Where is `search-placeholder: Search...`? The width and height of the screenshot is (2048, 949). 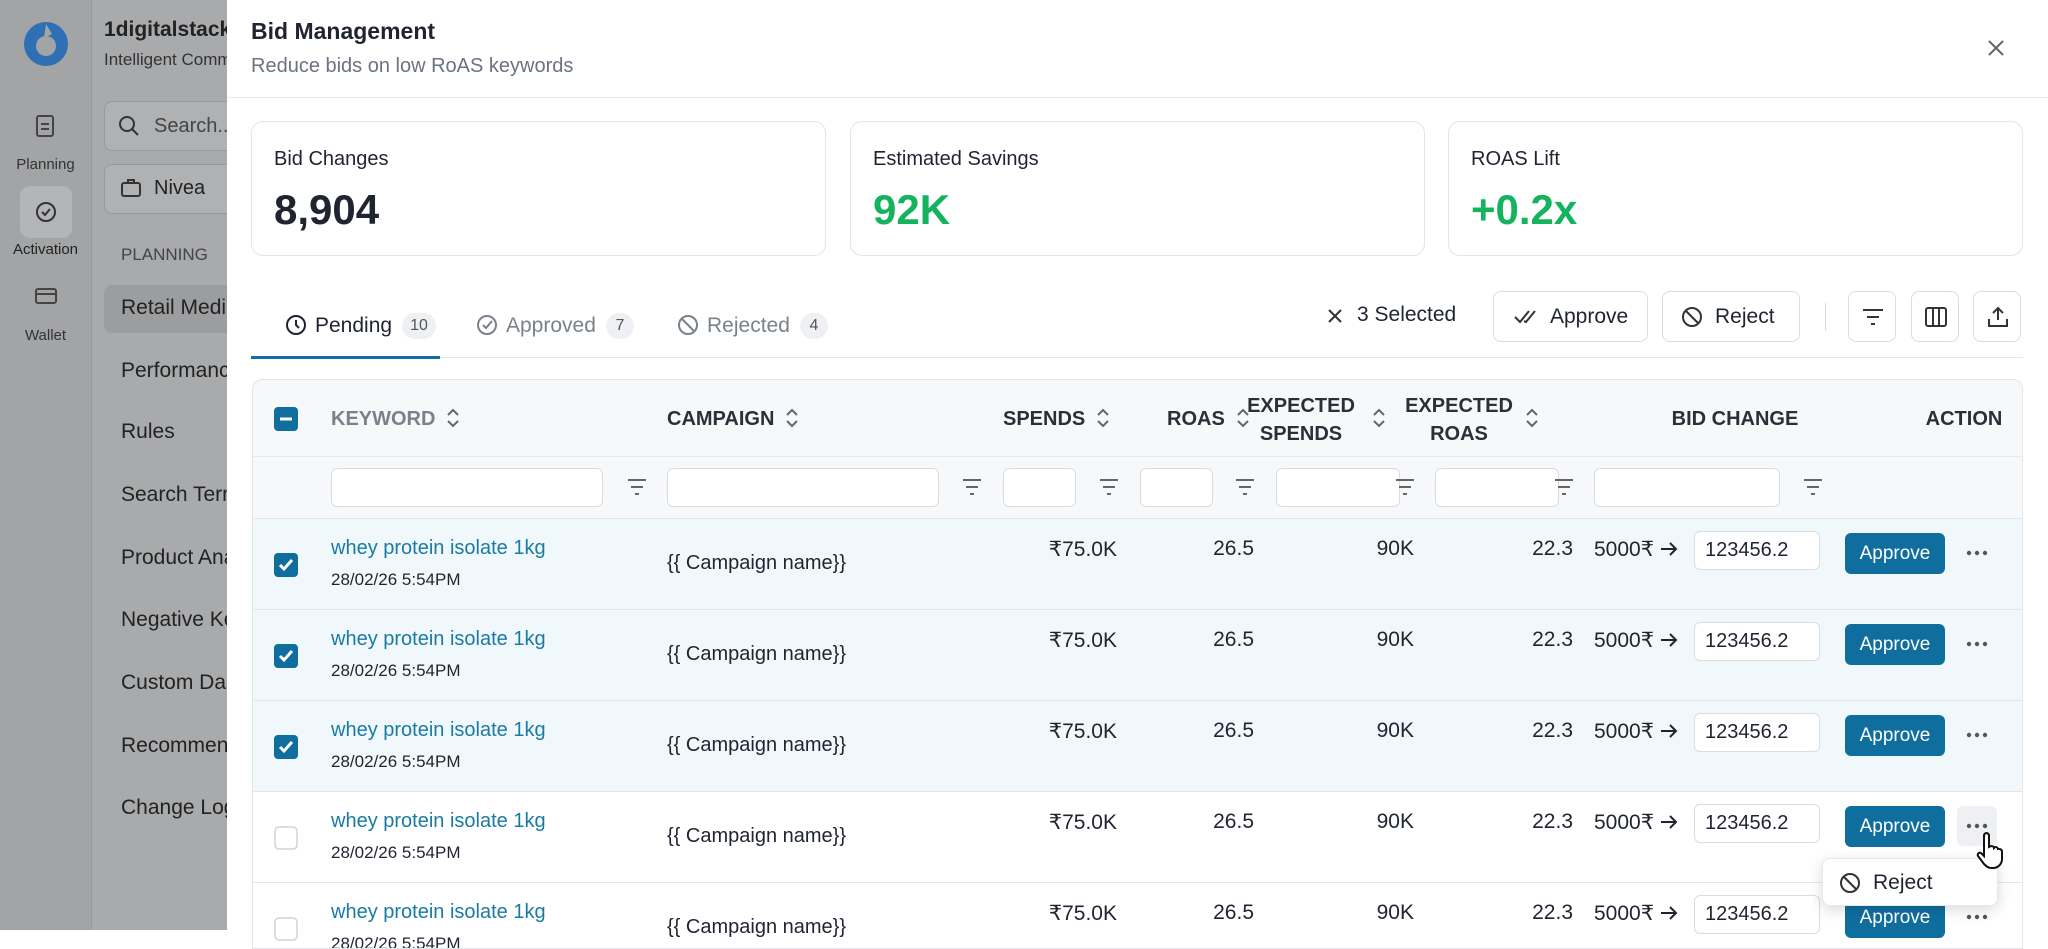 search-placeholder: Search... is located at coordinates (190, 126).